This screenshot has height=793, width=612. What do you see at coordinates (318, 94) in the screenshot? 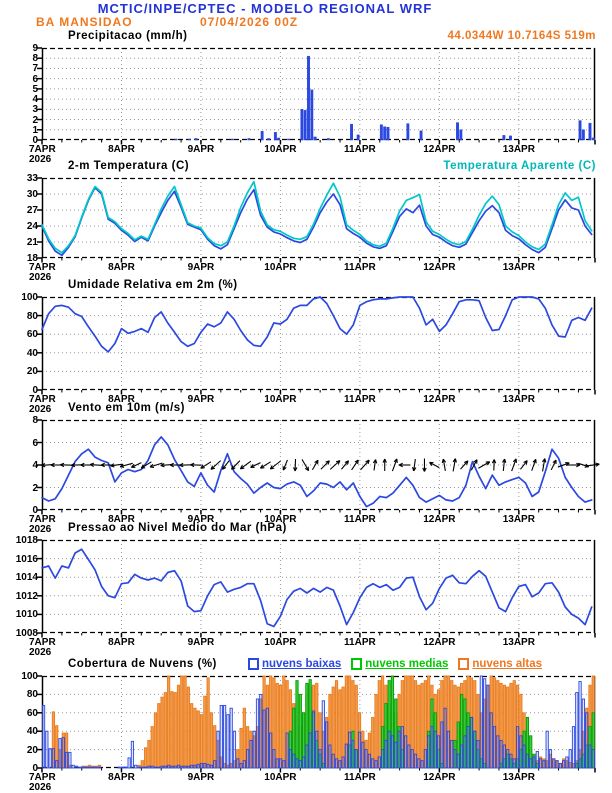
I see `precipitation-plot-area` at bounding box center [318, 94].